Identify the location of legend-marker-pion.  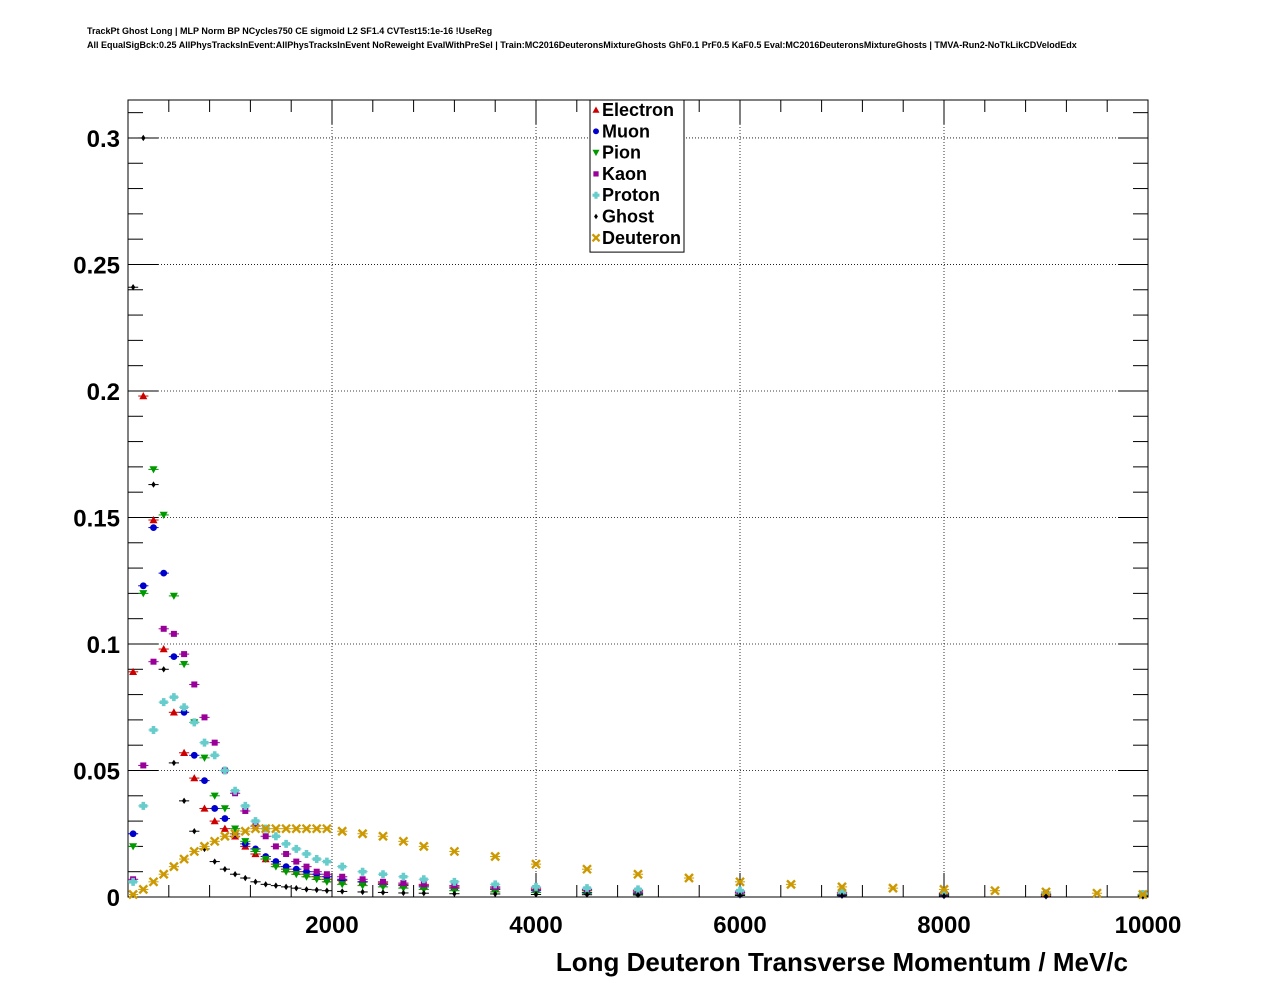
(596, 153).